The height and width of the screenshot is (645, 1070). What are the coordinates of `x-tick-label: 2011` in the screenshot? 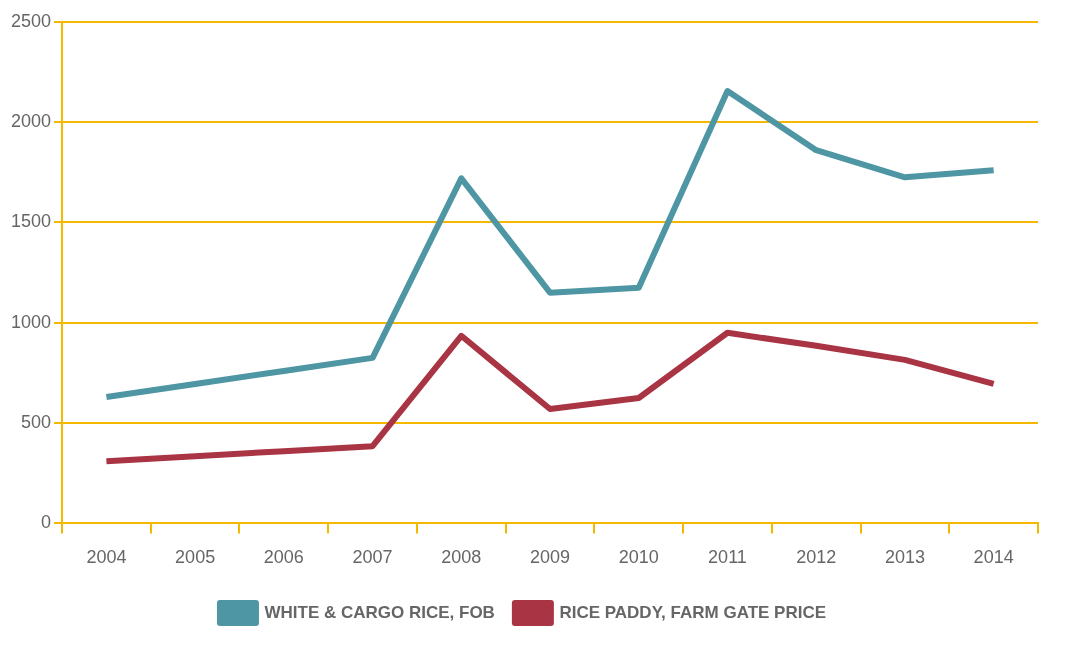 It's located at (727, 557).